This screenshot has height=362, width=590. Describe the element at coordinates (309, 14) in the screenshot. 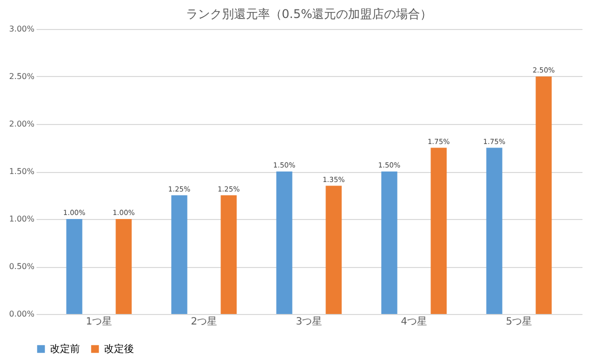

I see `chart-title: ランク別還元率（0.5%還元の加盟店の場合）` at that location.